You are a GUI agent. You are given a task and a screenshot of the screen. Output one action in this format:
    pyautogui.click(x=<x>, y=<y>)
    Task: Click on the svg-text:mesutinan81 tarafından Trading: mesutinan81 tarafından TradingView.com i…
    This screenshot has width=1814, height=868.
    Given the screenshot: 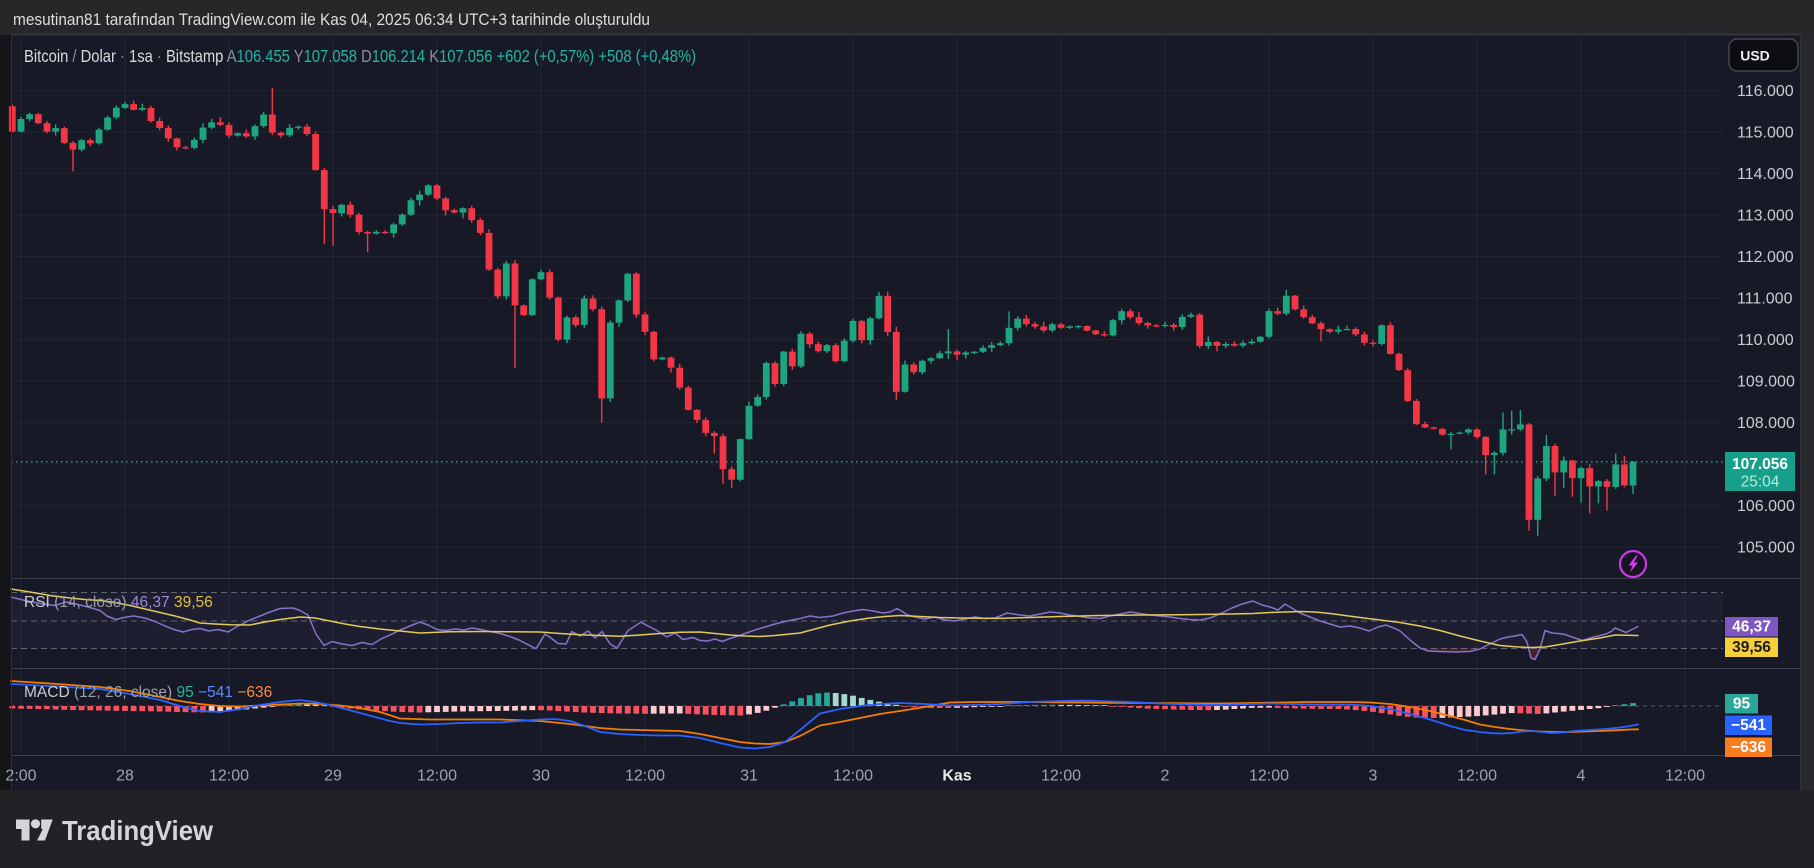 What is the action you would take?
    pyautogui.click(x=331, y=20)
    